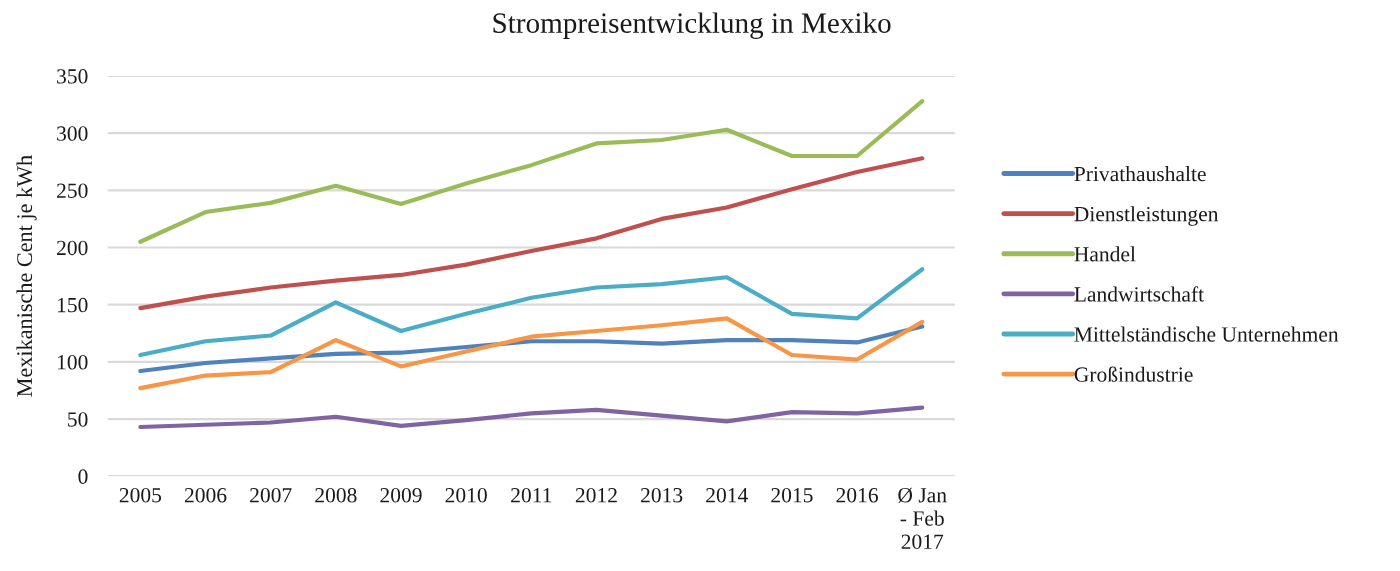 The height and width of the screenshot is (571, 1400). I want to click on legend-label: Großindustrie, so click(1133, 374).